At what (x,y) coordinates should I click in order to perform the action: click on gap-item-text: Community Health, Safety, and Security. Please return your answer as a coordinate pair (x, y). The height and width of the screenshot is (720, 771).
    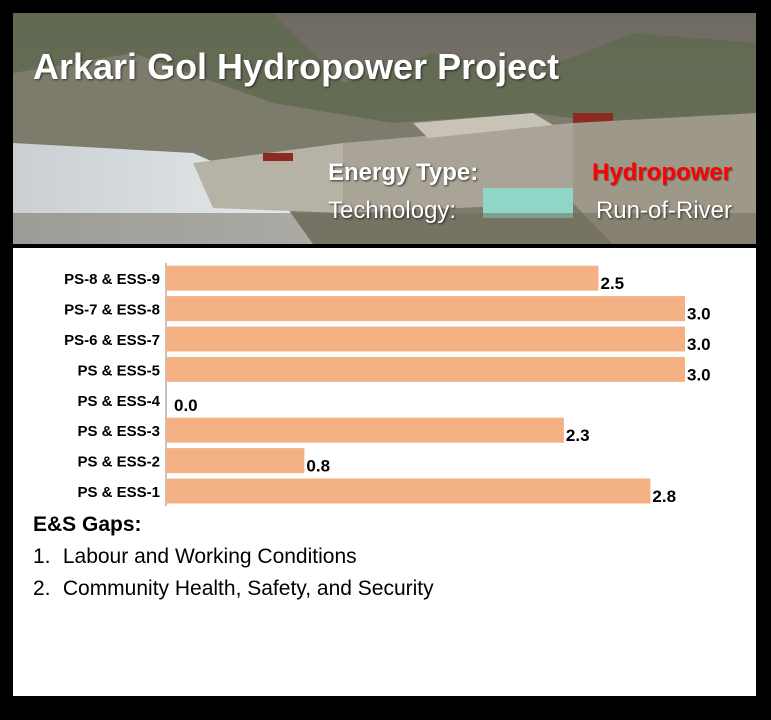
    Looking at the image, I should click on (248, 588).